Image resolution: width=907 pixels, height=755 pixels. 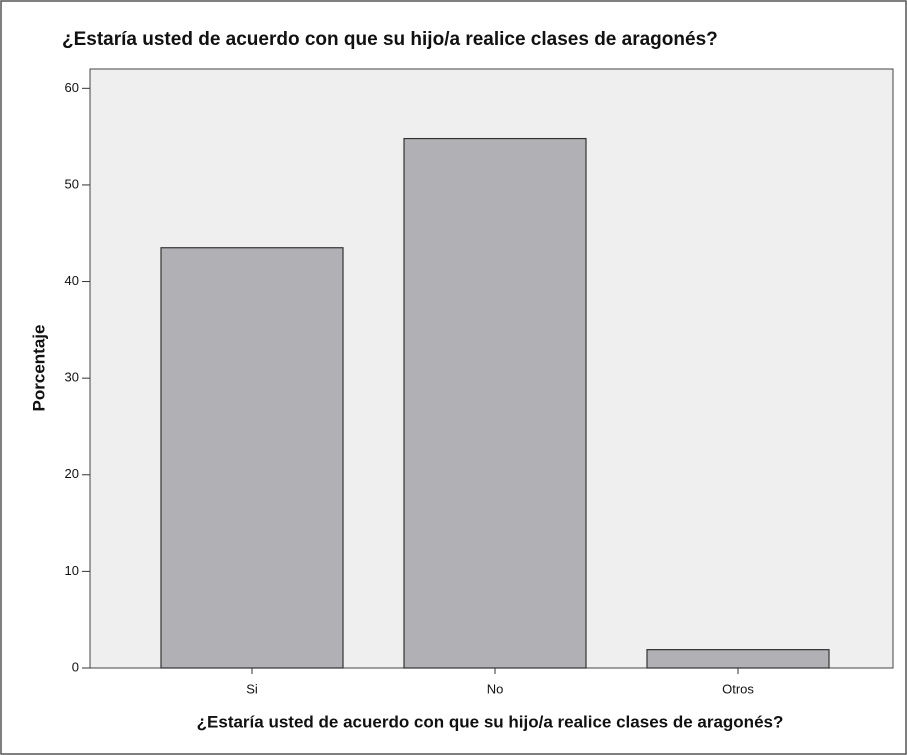 I want to click on y-tick-label: 50, so click(x=72, y=183).